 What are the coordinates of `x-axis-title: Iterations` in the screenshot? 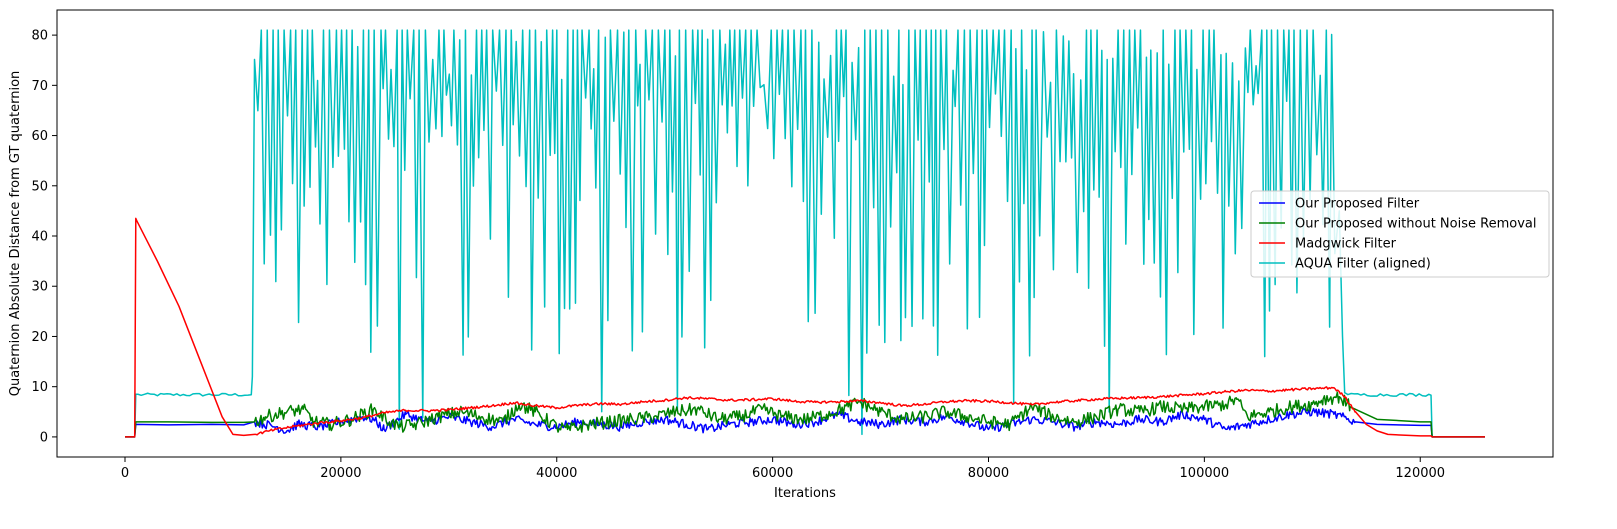 It's located at (805, 493).